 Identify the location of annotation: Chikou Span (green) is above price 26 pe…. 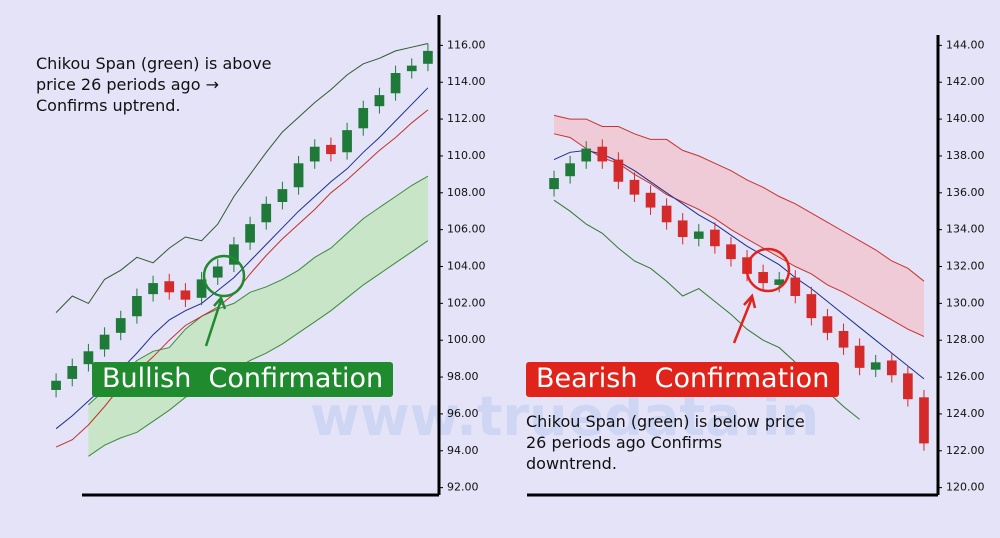
(154, 84).